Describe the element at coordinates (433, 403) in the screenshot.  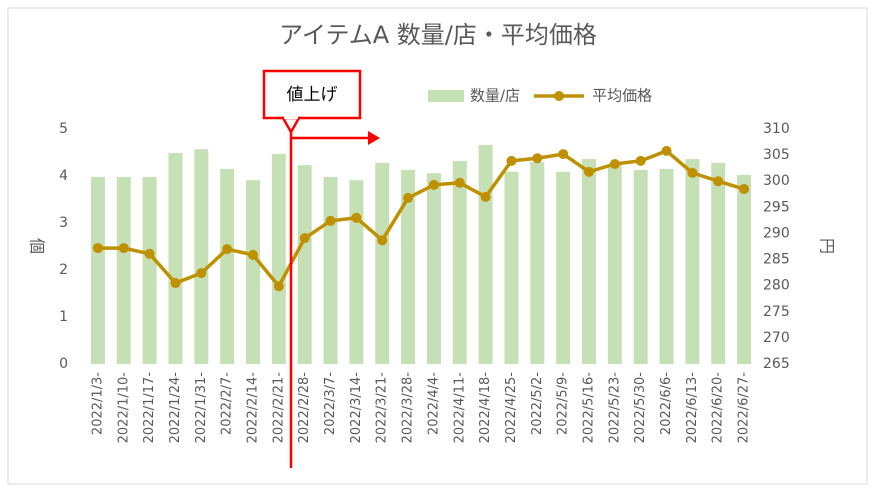
I see `x-tick-label: 2022/4/4-` at that location.